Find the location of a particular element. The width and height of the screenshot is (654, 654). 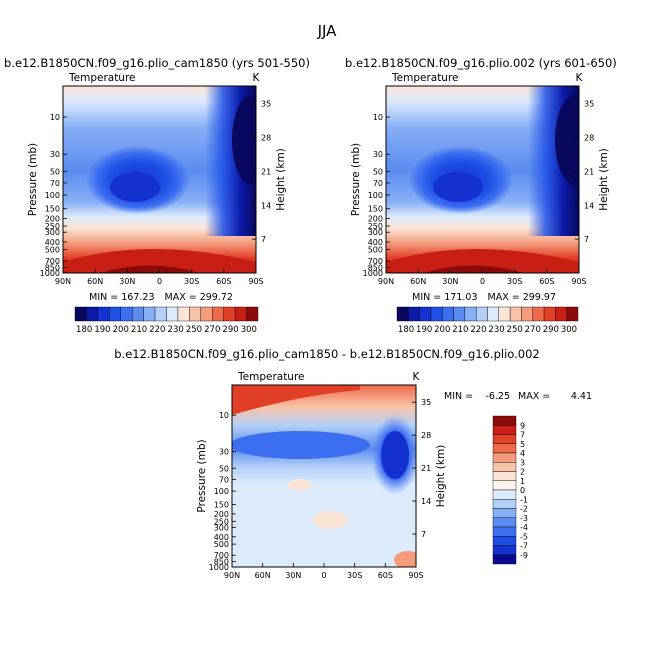

panel2-ytick-label: 250 is located at coordinates (375, 226).